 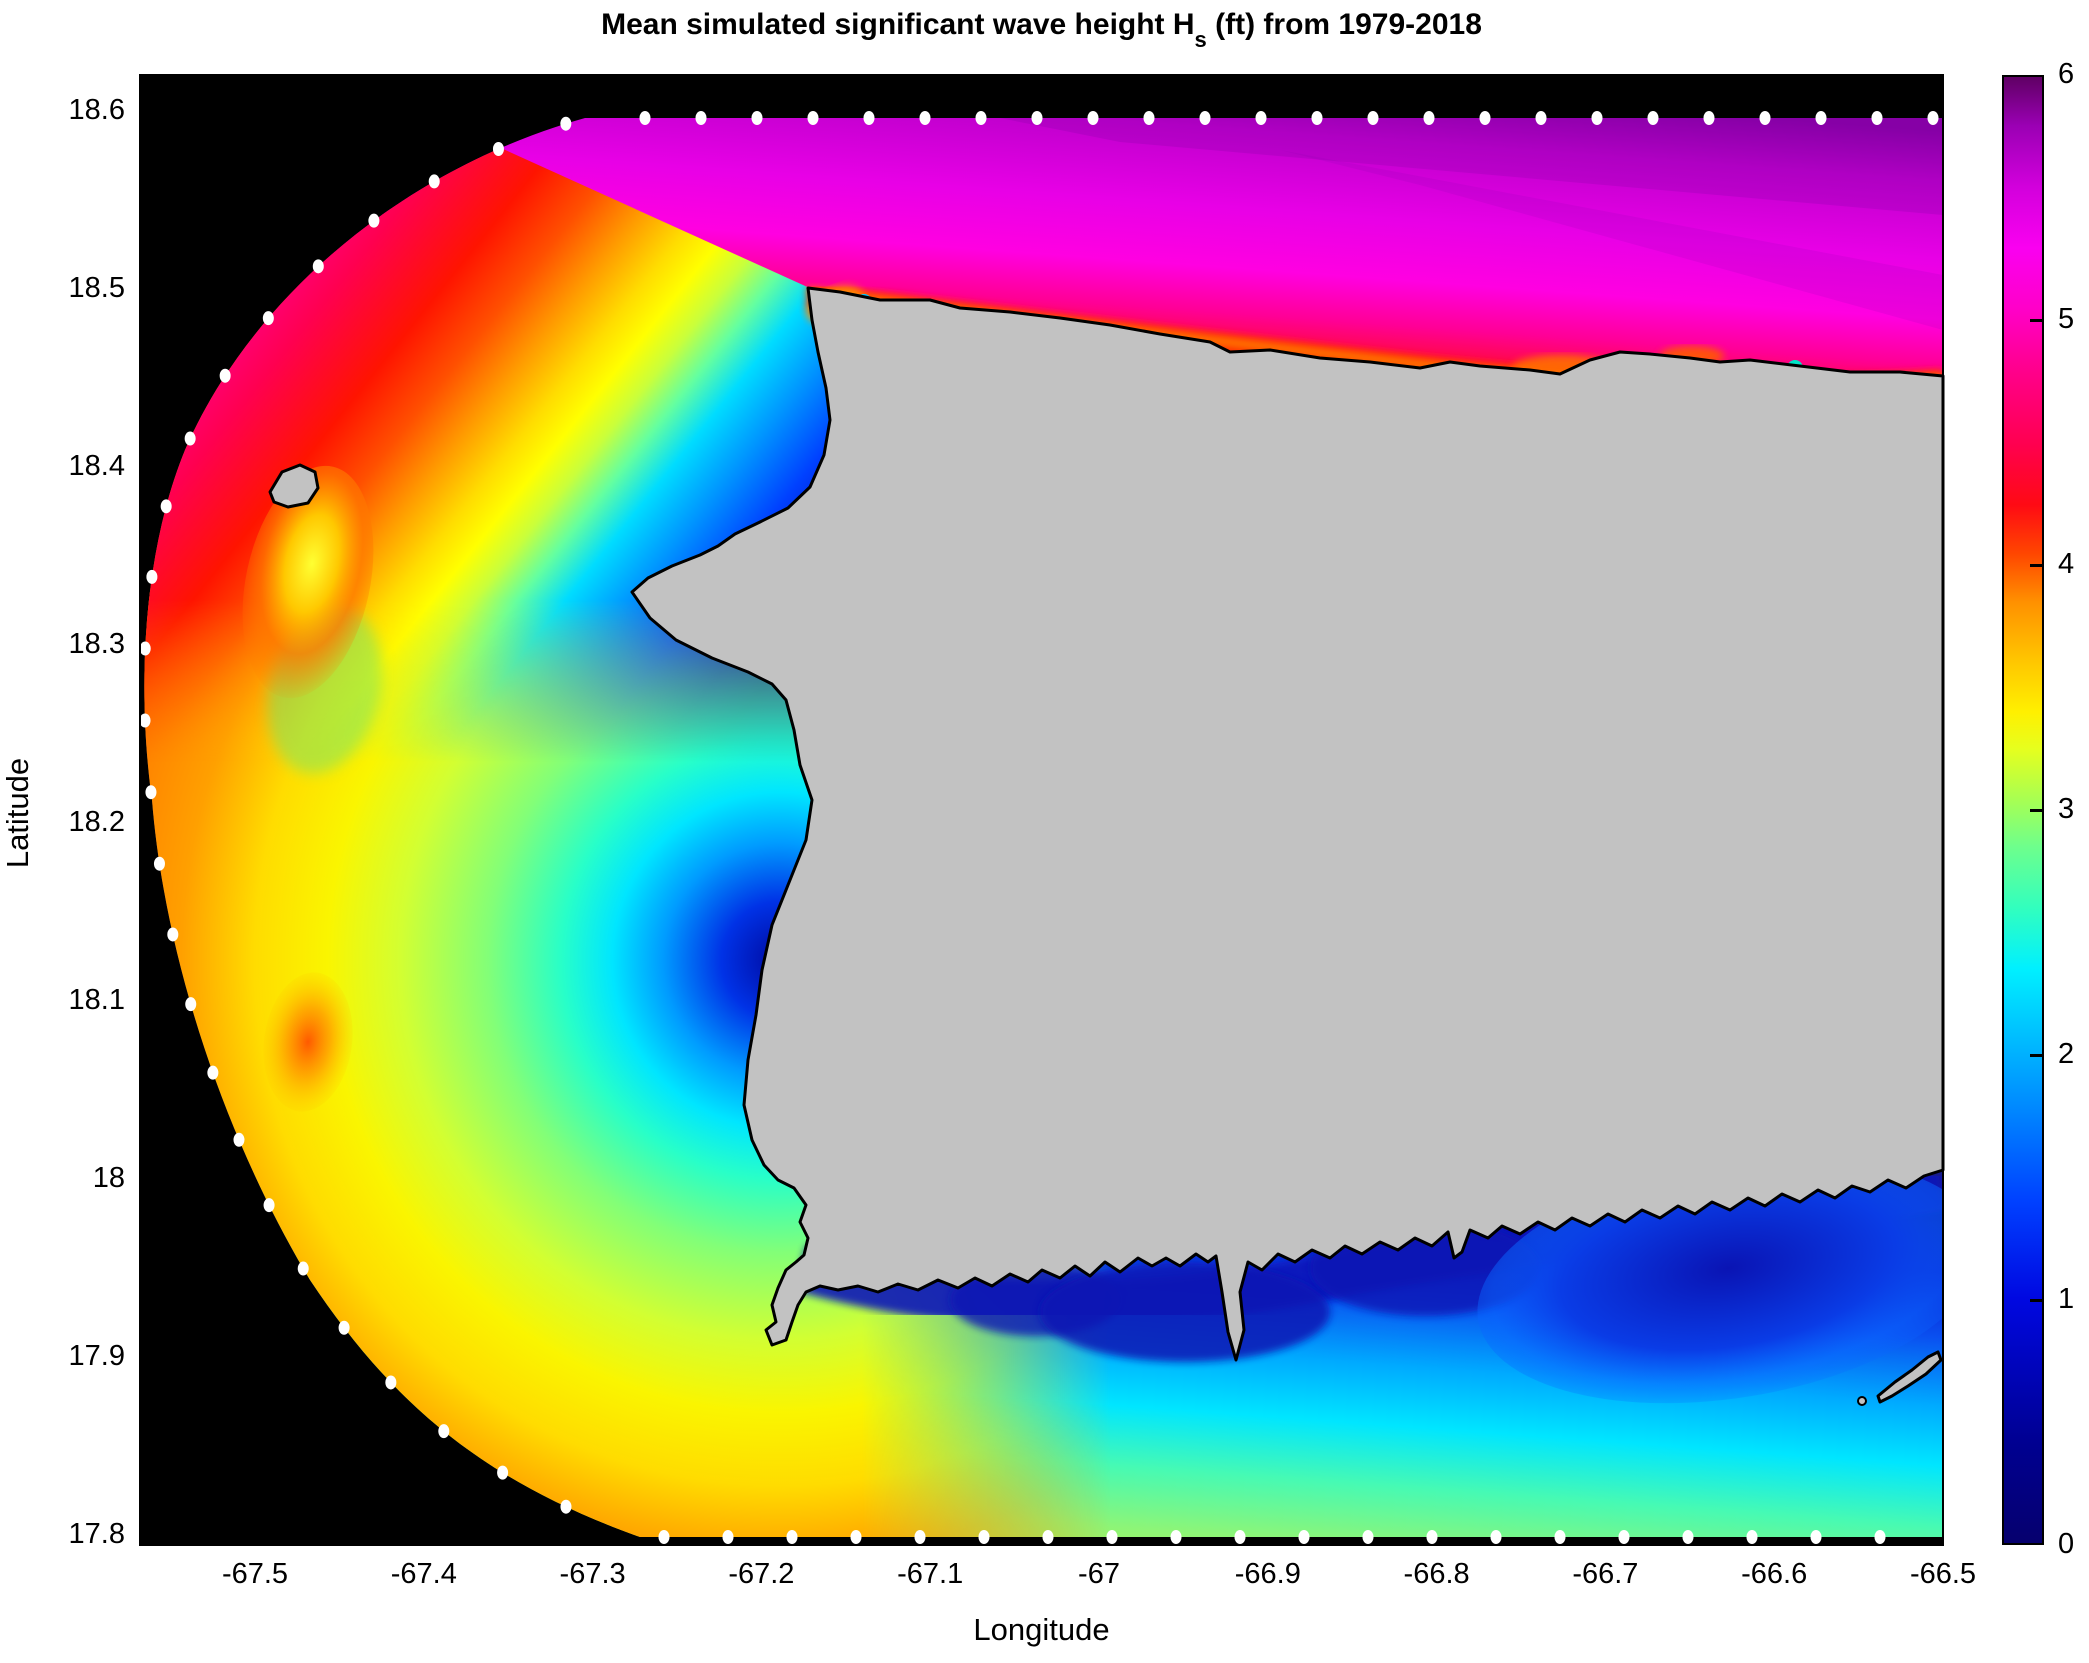 What do you see at coordinates (96, 822) in the screenshot?
I see `y-tick-label: 18.2` at bounding box center [96, 822].